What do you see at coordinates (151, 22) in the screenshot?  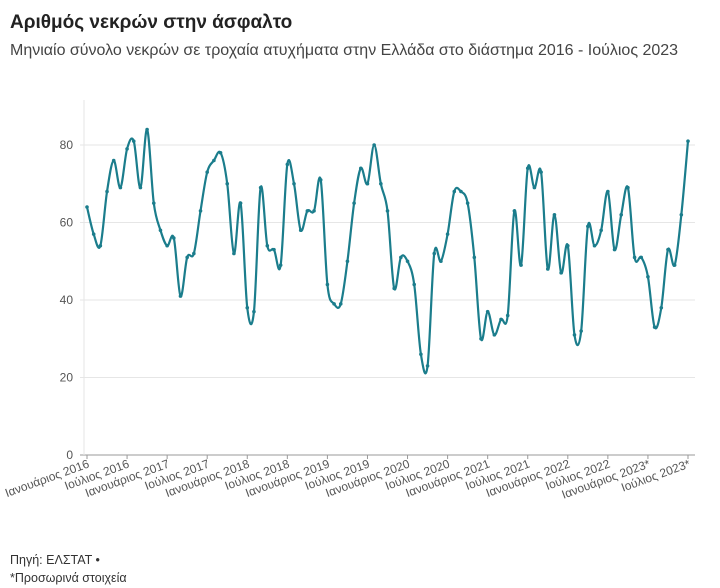 I see `chart-title: Αριθμός νεκρών στην άσφαλτο` at bounding box center [151, 22].